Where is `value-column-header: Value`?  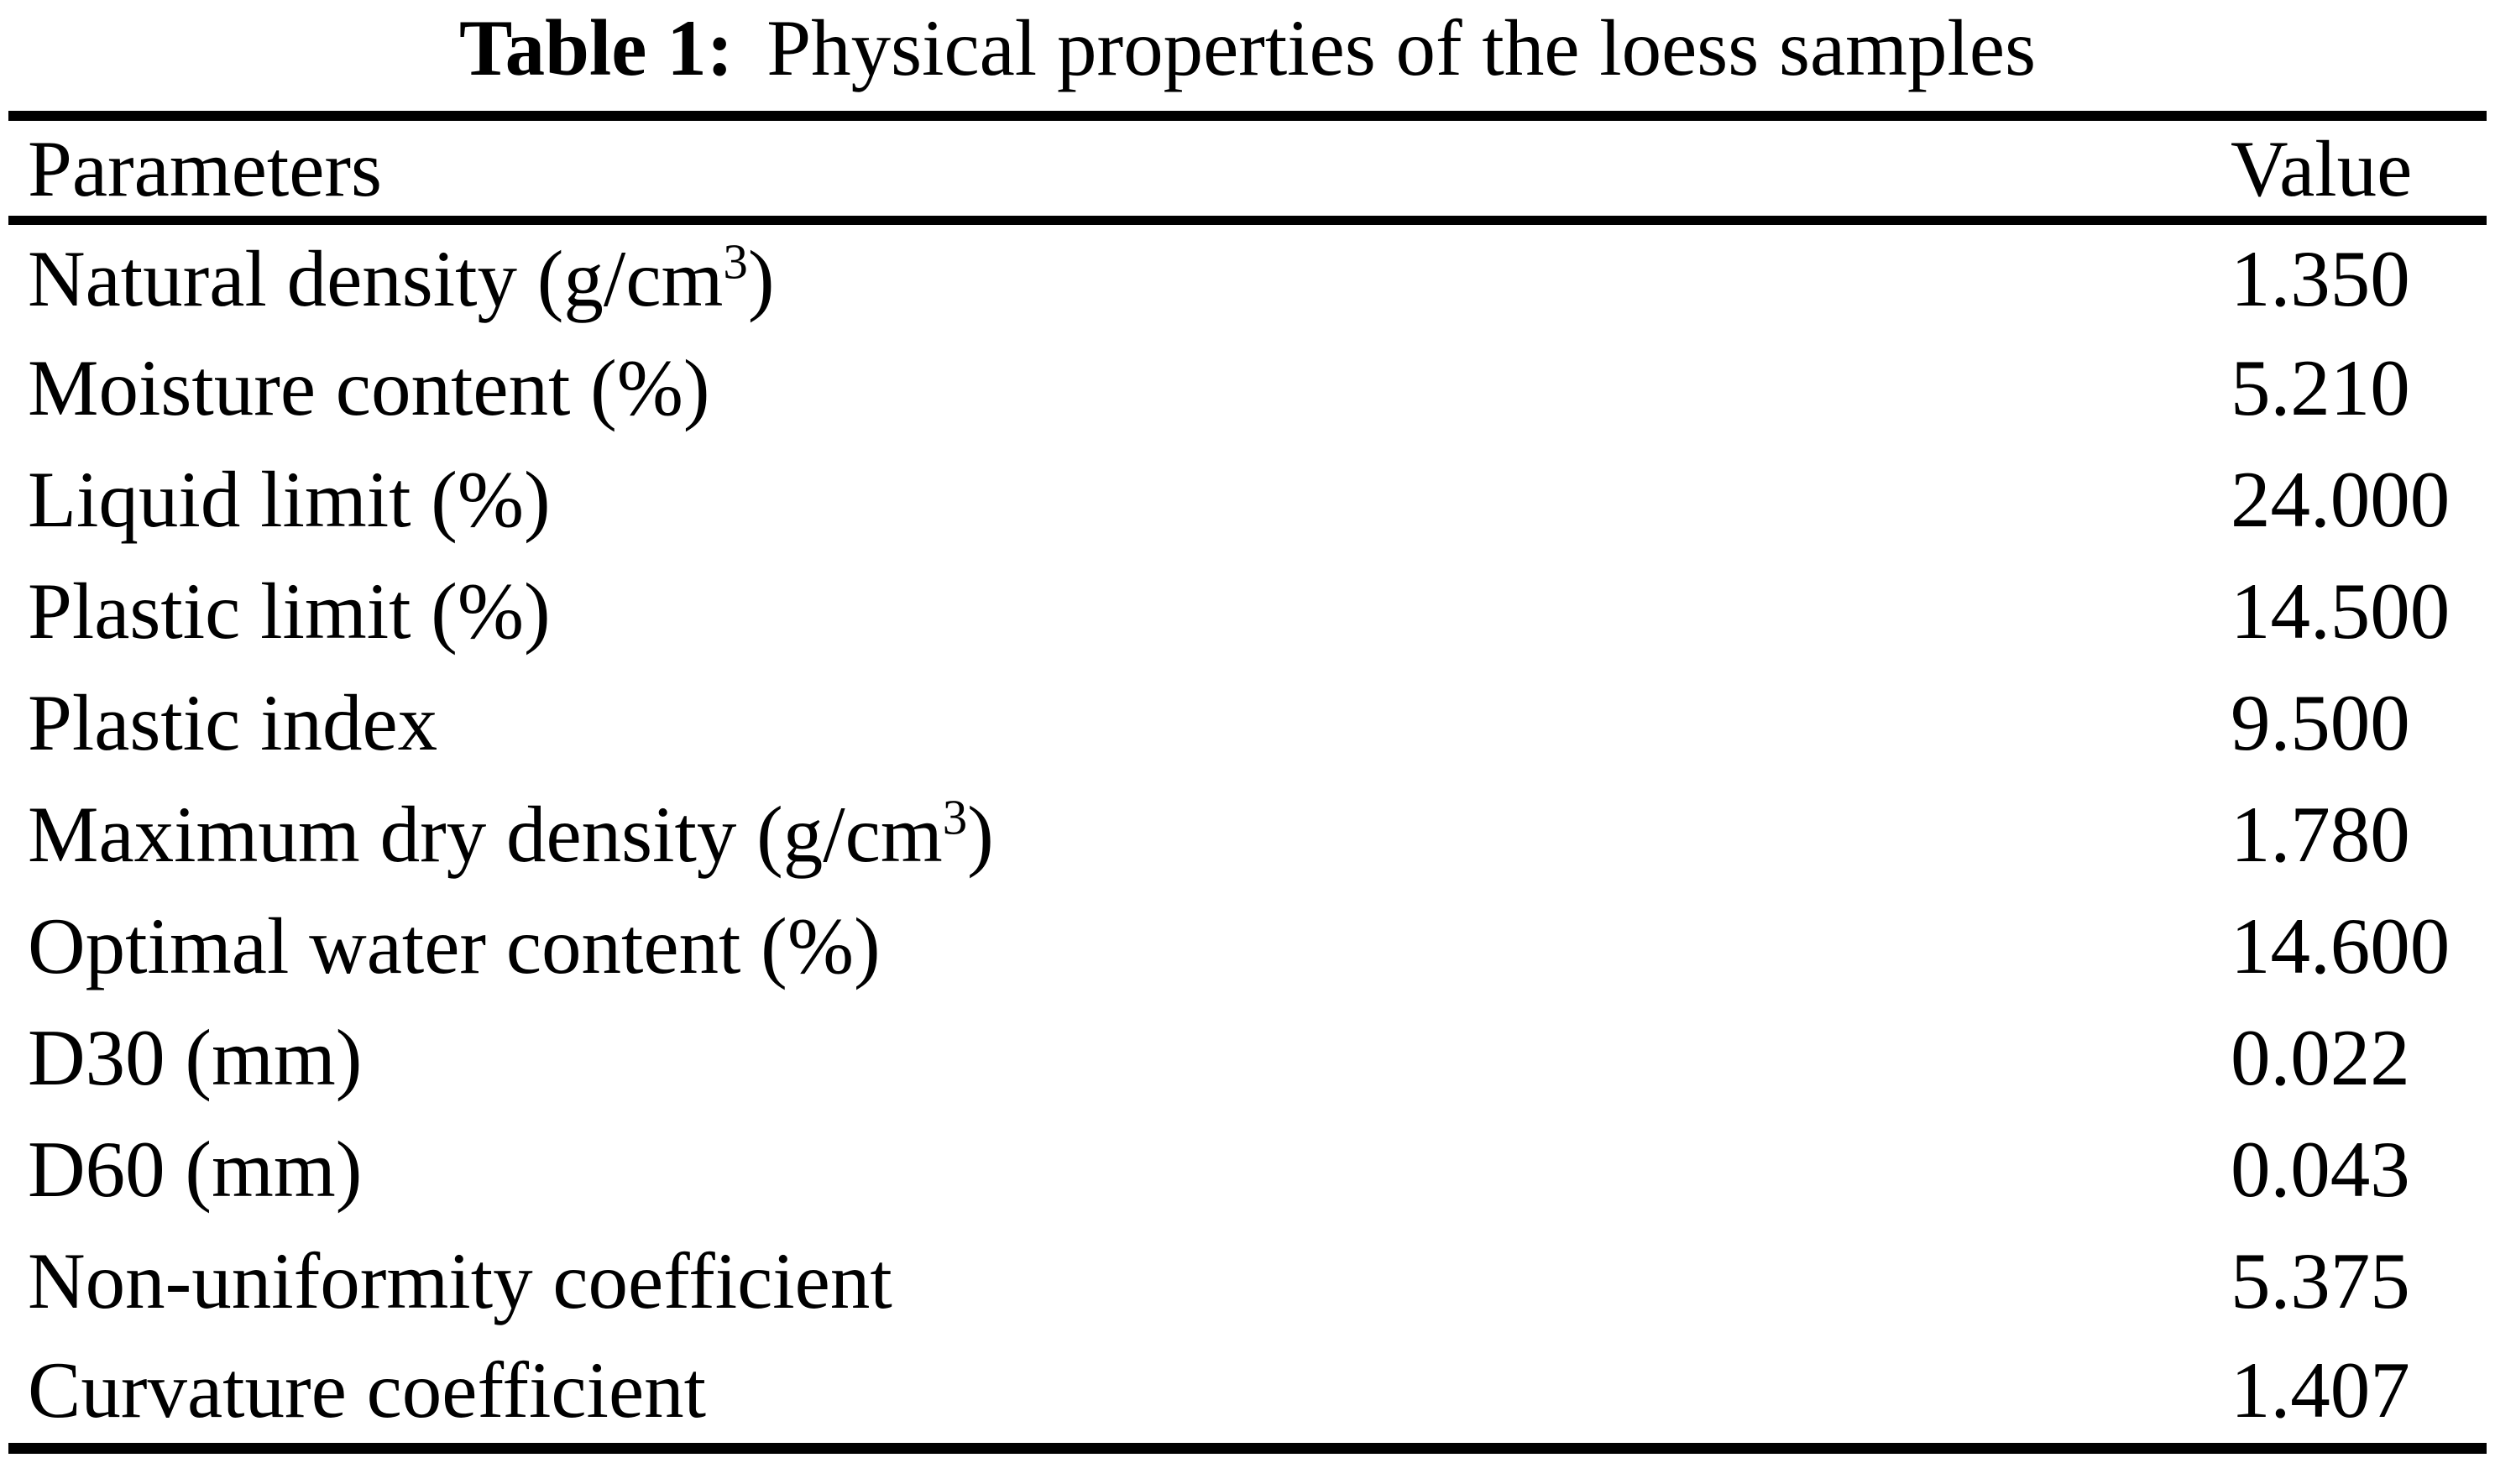 value-column-header: Value is located at coordinates (2359, 170).